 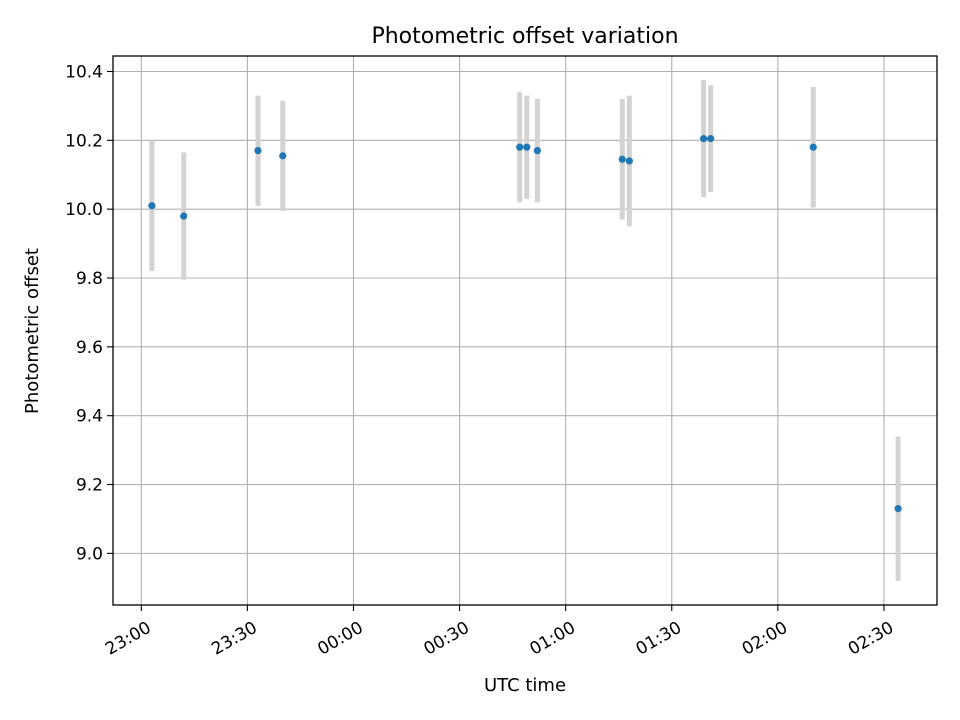 What do you see at coordinates (525, 685) in the screenshot?
I see `x-axis-label: UTC time` at bounding box center [525, 685].